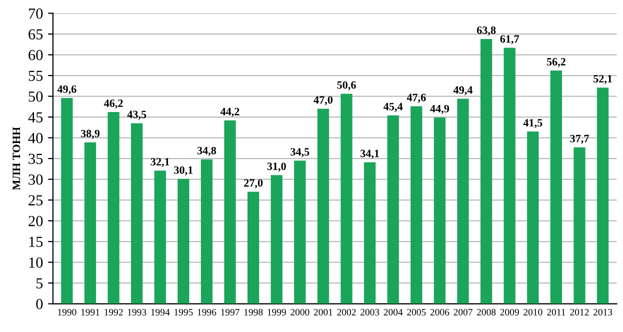  Describe the element at coordinates (183, 312) in the screenshot. I see `x-tick-label: 1995` at that location.